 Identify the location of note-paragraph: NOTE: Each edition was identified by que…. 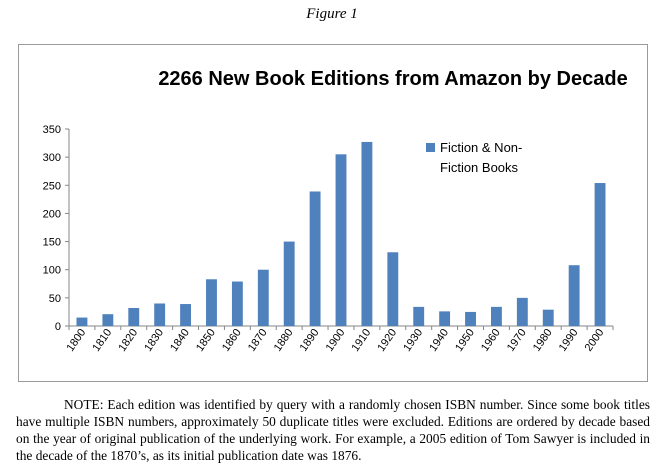
(333, 430).